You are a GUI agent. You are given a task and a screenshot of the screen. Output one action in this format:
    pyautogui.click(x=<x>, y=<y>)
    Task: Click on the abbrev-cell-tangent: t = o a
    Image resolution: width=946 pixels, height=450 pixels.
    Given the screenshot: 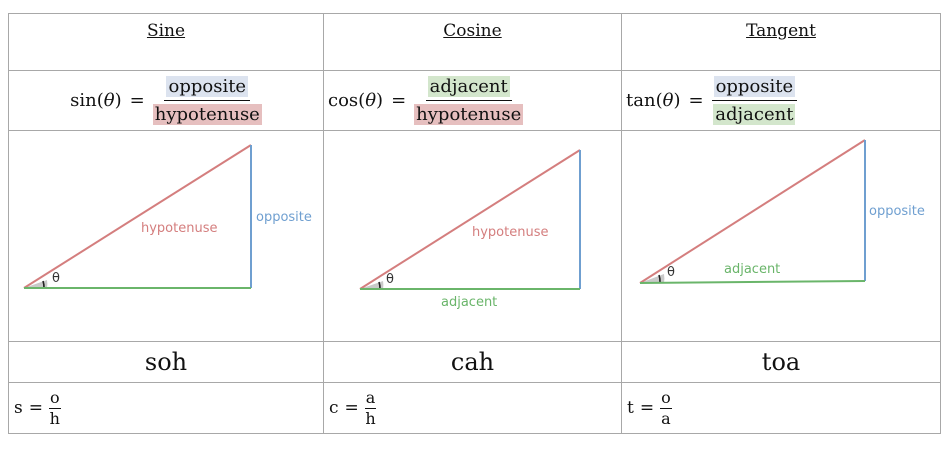 What is the action you would take?
    pyautogui.click(x=781, y=408)
    